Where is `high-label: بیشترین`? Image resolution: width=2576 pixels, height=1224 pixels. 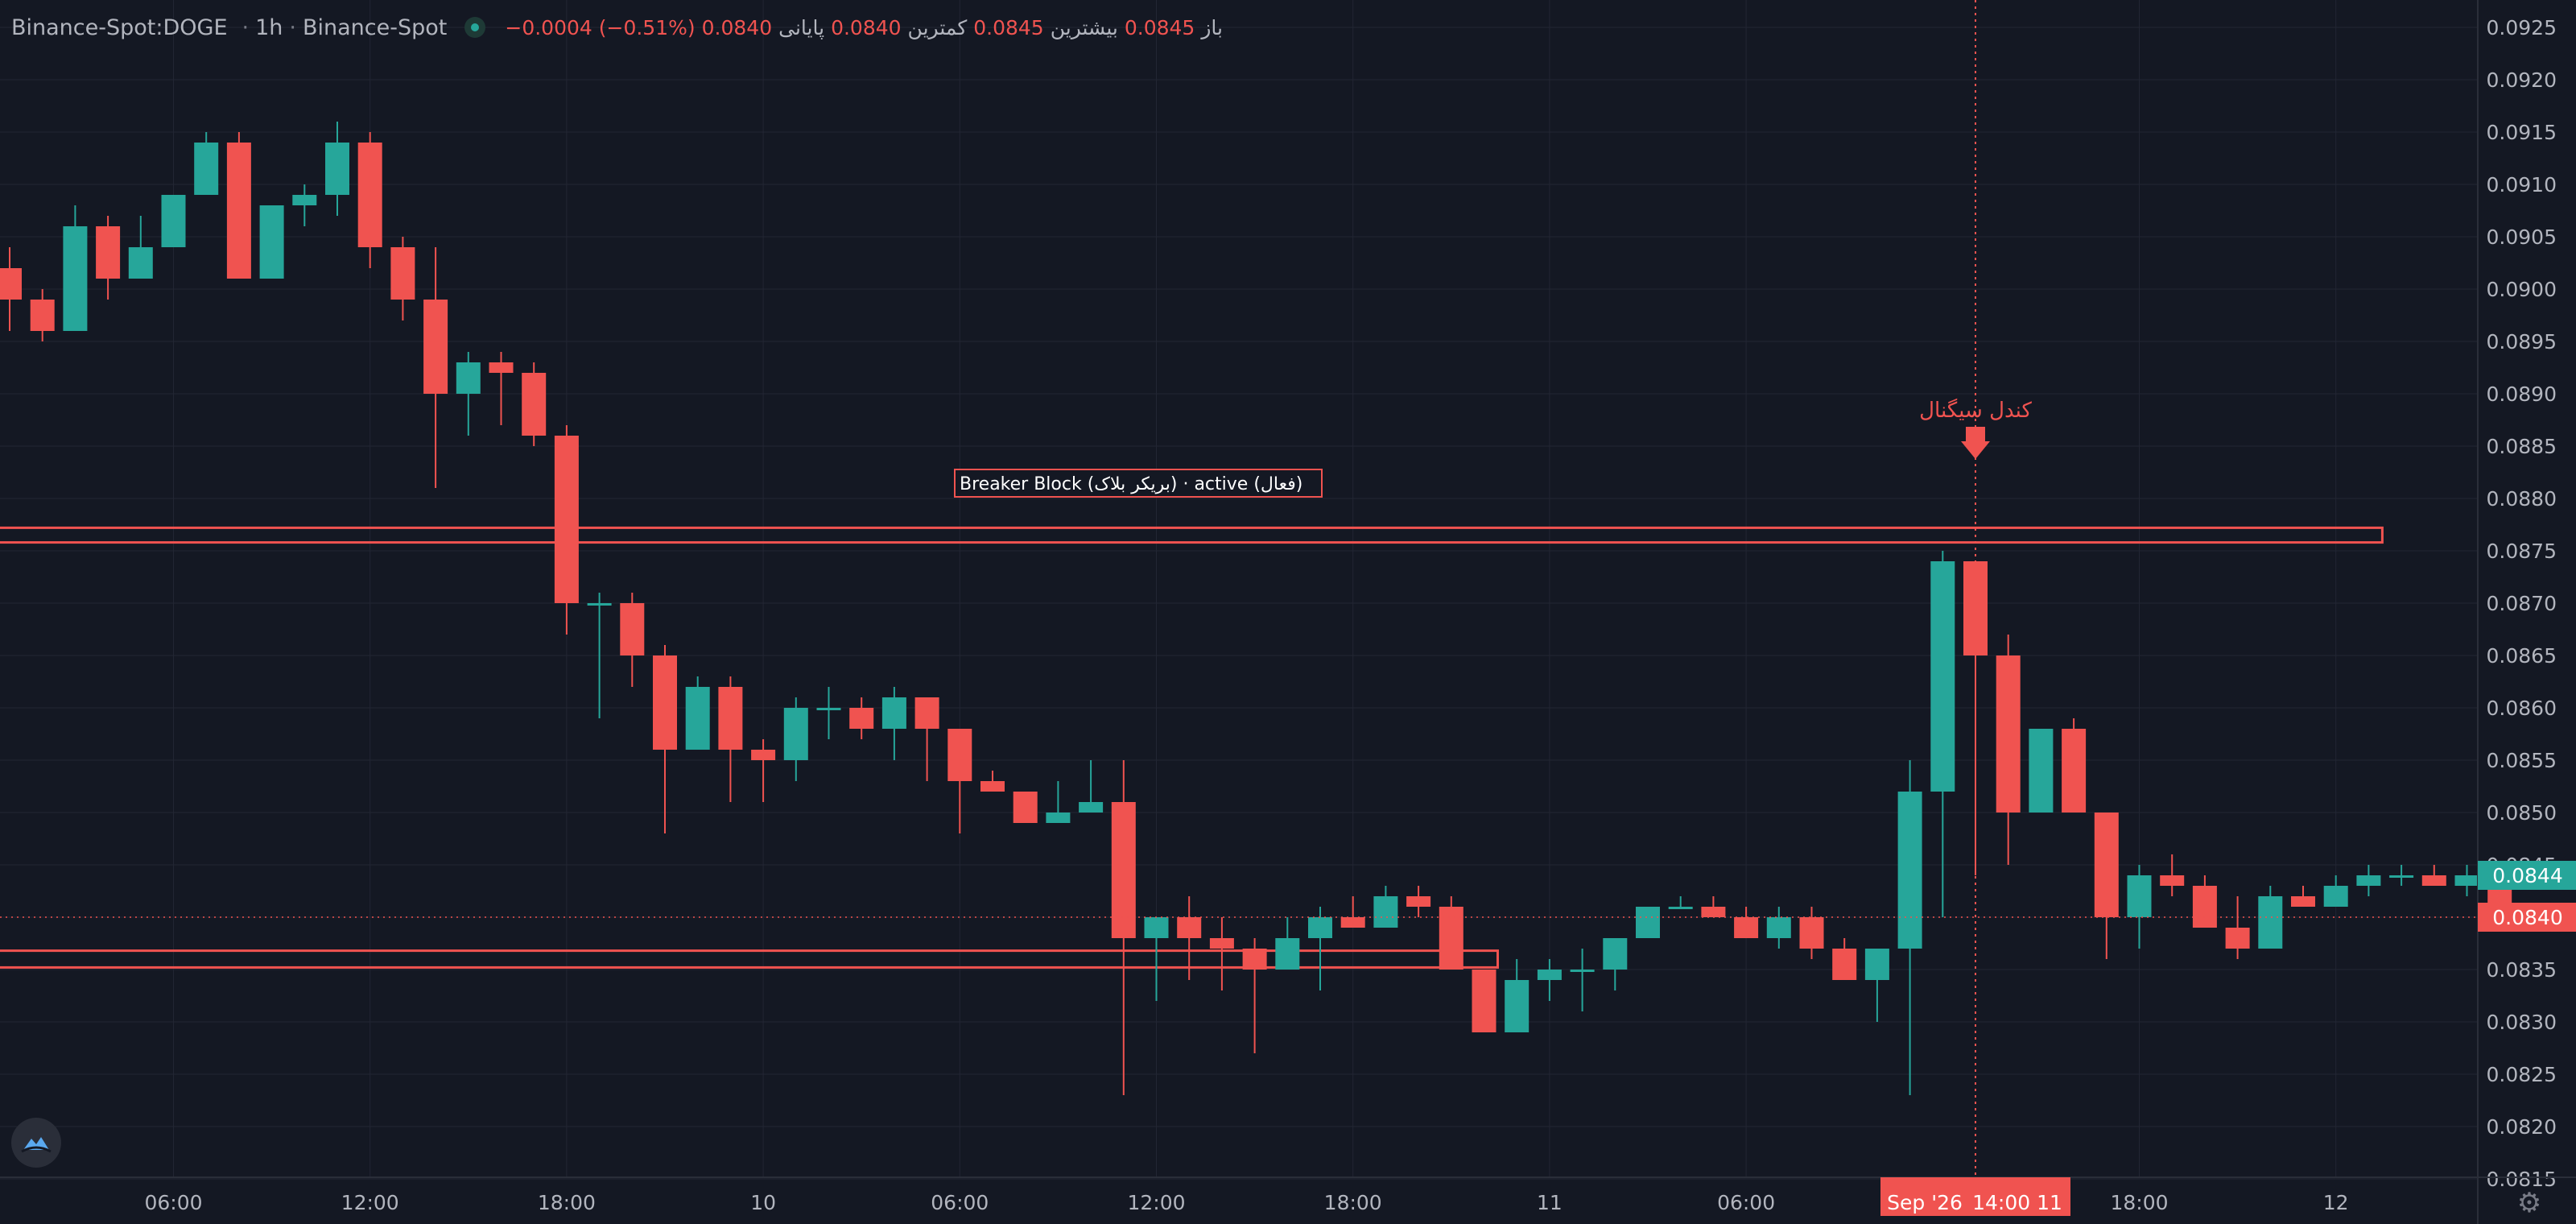
high-label: بیشترین is located at coordinates (1084, 27).